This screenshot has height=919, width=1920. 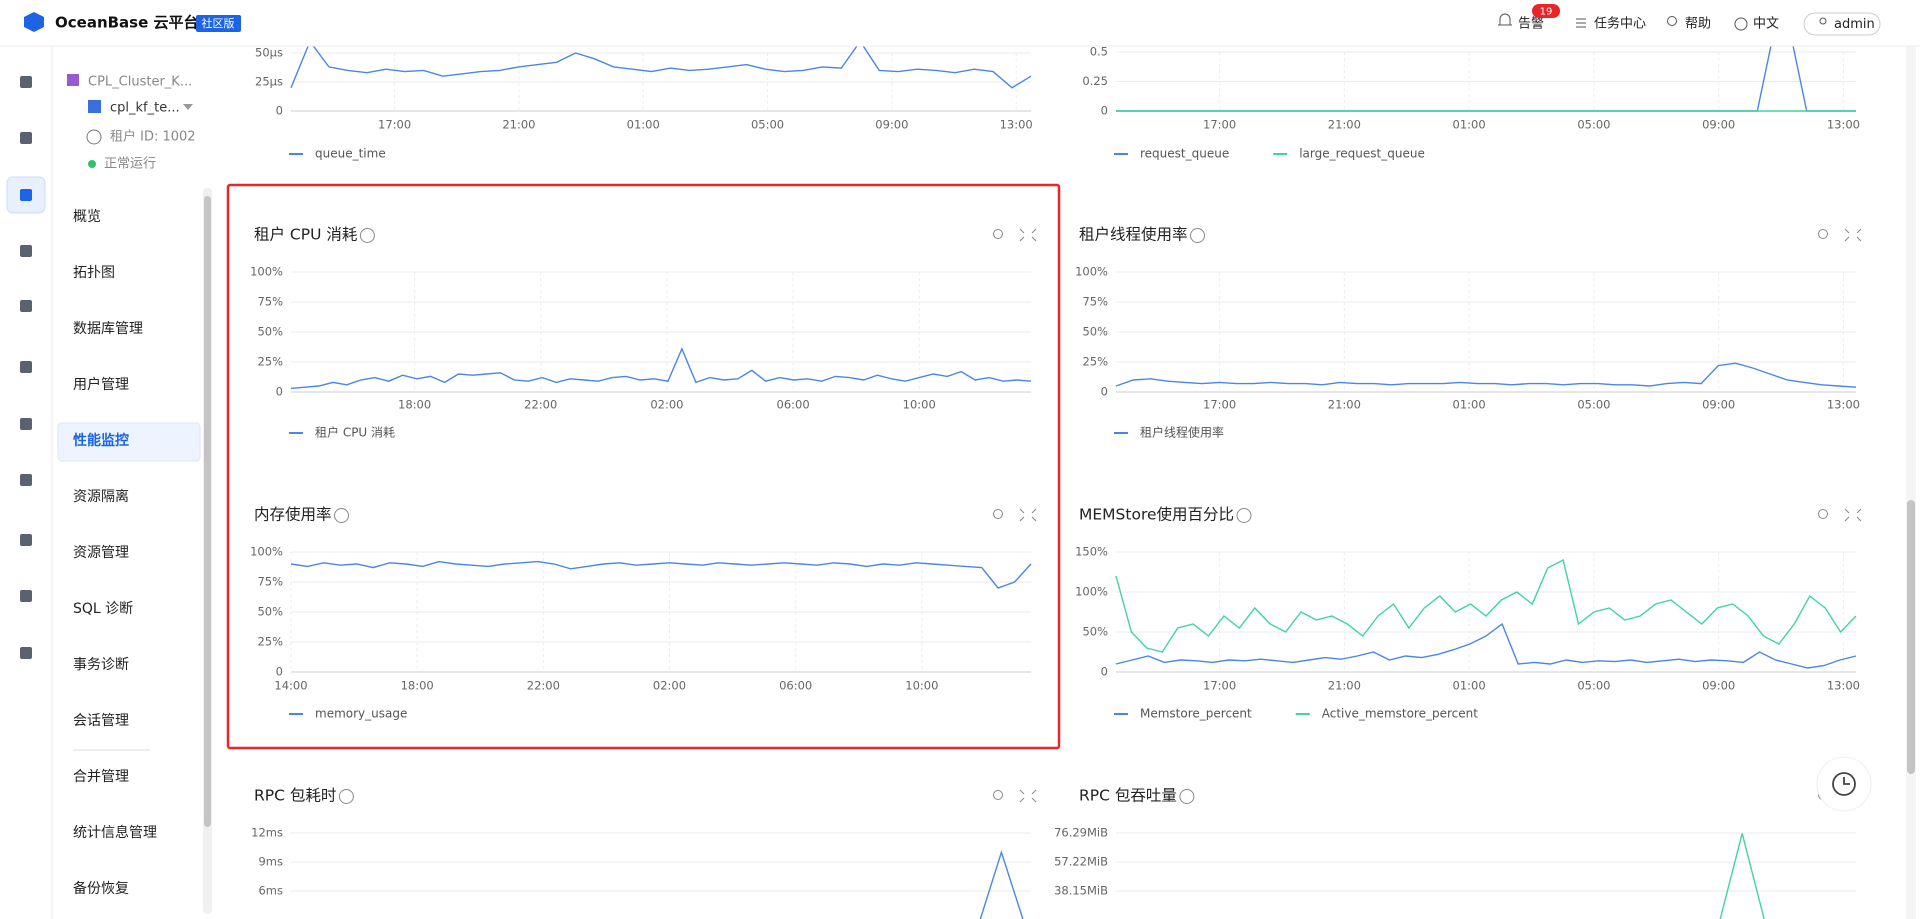 What do you see at coordinates (1095, 81) in the screenshot?
I see `y-tick-label: 0.25` at bounding box center [1095, 81].